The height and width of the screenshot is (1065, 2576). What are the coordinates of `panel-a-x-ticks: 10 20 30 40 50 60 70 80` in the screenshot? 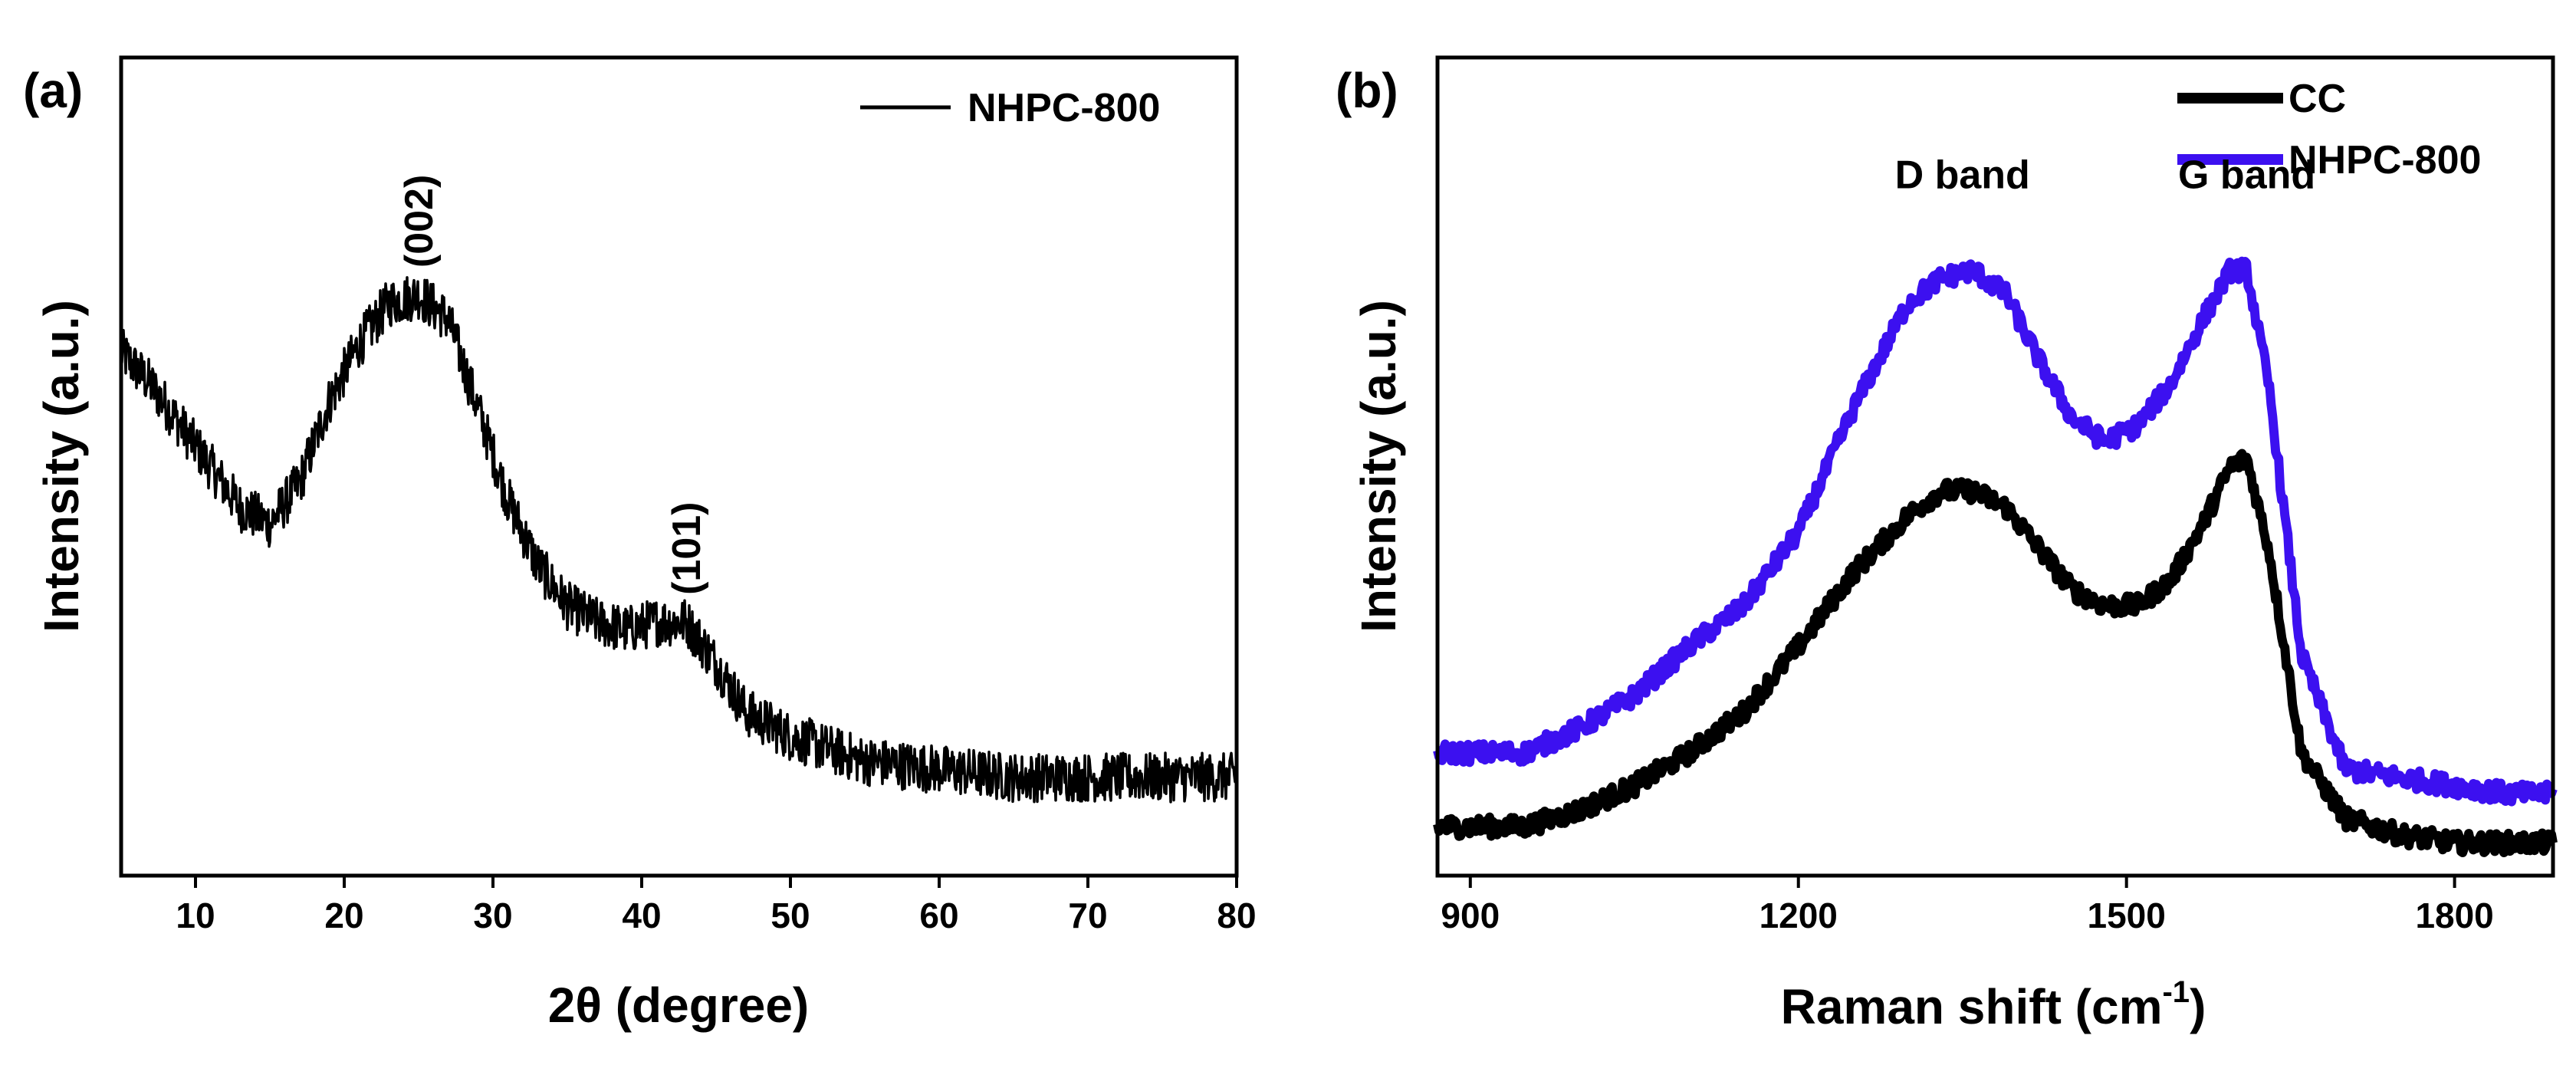 It's located at (717, 905).